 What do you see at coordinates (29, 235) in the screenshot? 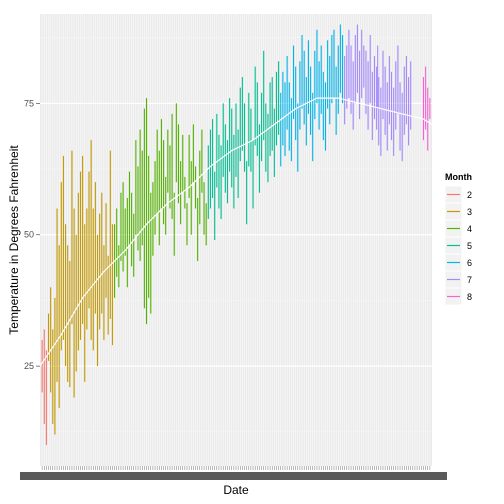
I see `y-tick-label: 50` at bounding box center [29, 235].